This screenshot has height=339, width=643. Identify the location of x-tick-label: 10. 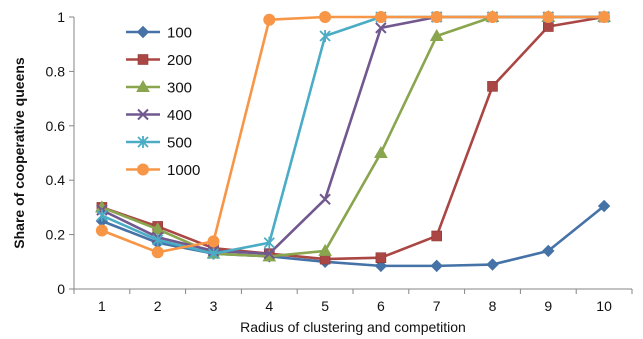
(604, 306).